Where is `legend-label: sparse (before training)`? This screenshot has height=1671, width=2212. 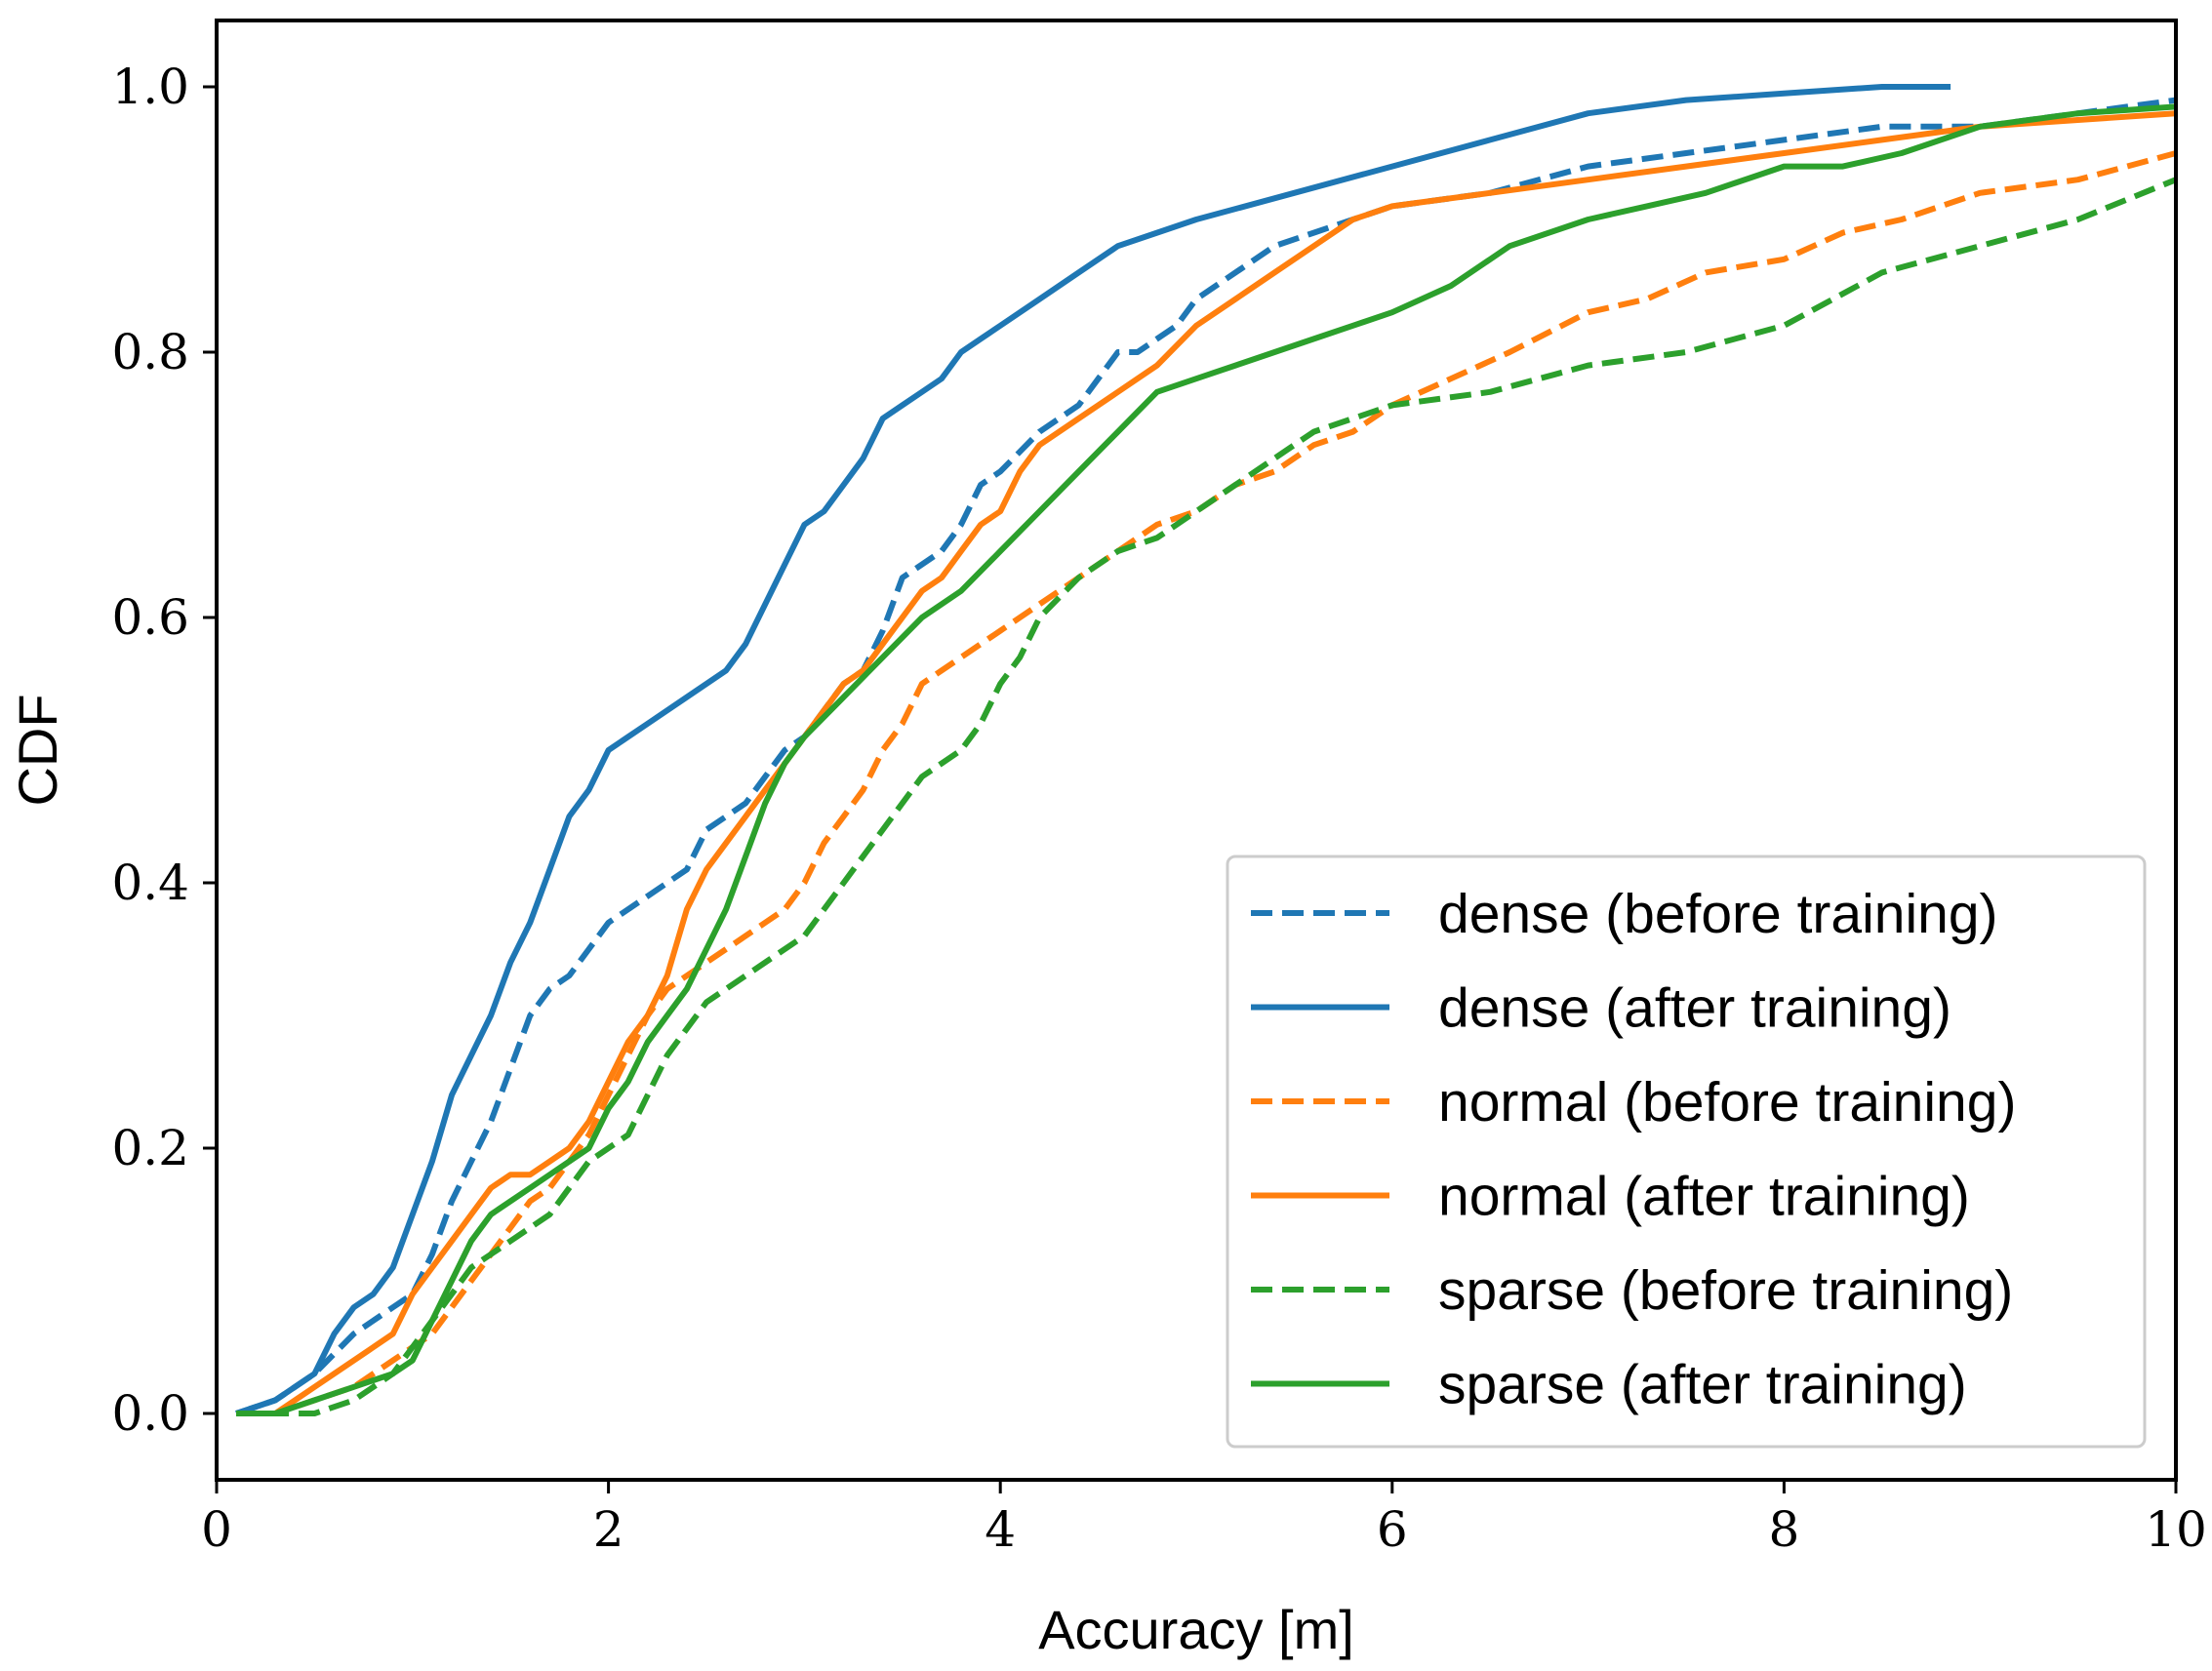
legend-label: sparse (before training) is located at coordinates (1726, 1290).